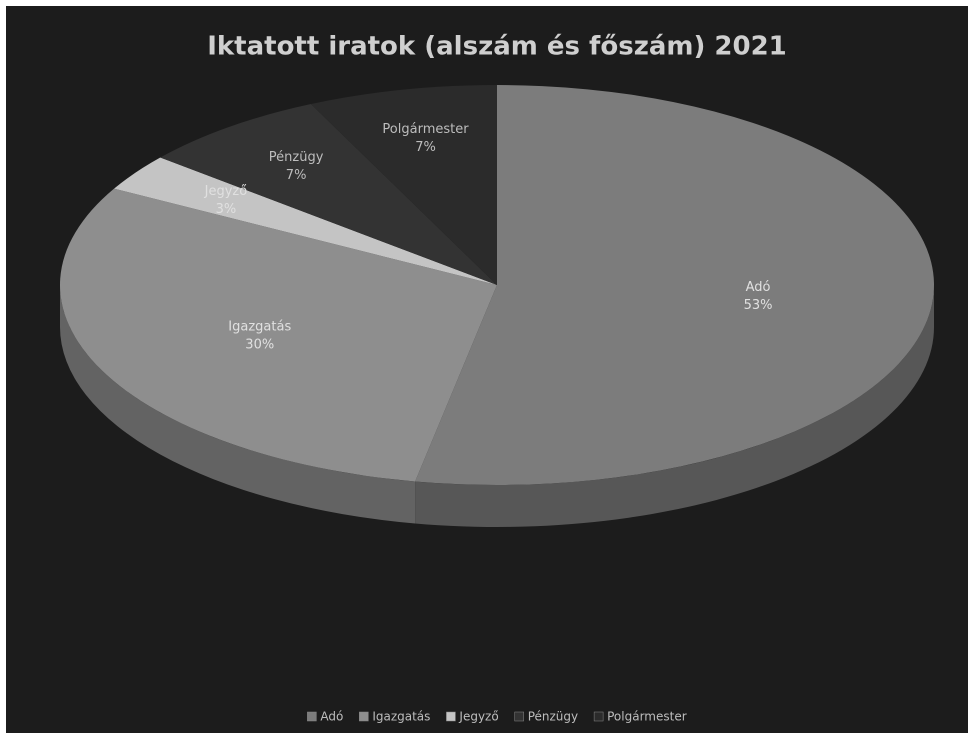 The height and width of the screenshot is (739, 974). Describe the element at coordinates (758, 287) in the screenshot. I see `data-label-name: Adó` at that location.